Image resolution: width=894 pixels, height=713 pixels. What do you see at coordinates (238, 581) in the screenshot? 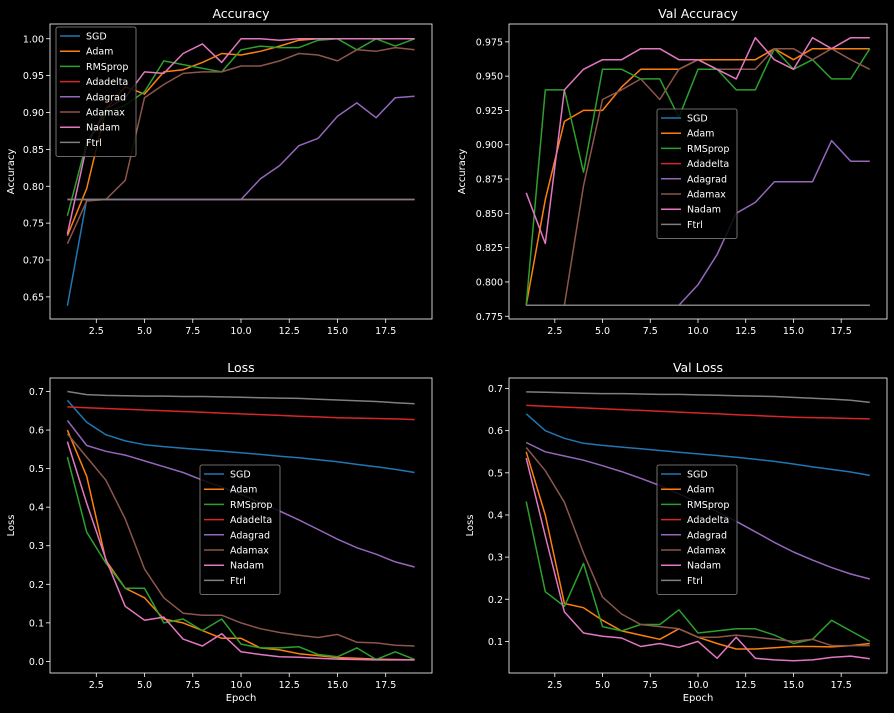
I see `loss-legend-label-ftrl: Ftrl` at bounding box center [238, 581].